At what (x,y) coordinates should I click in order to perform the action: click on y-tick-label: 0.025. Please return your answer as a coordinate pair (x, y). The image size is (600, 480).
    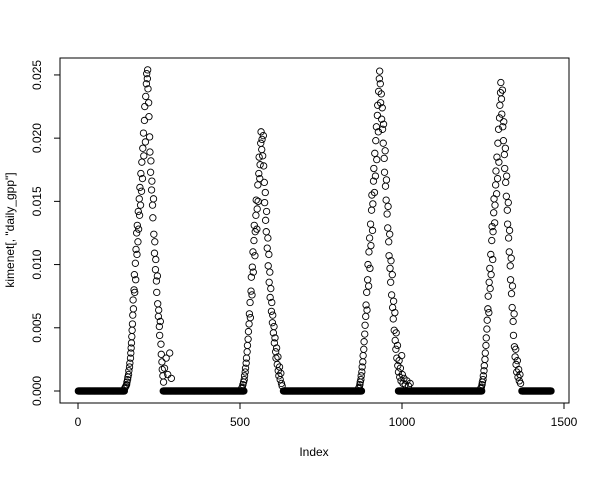
    Looking at the image, I should click on (37, 75).